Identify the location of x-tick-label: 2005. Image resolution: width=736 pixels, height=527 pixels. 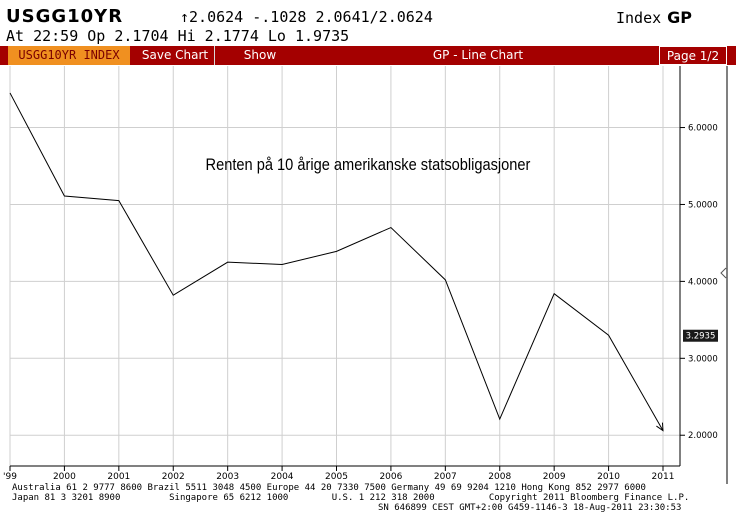
(336, 477).